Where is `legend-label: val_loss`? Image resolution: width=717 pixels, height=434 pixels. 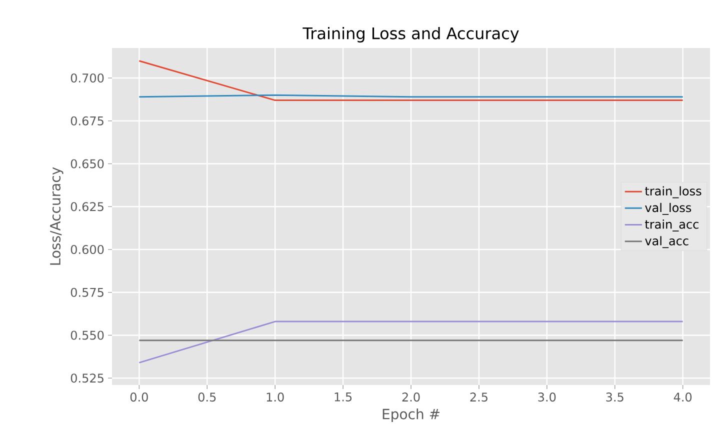 legend-label: val_loss is located at coordinates (668, 208).